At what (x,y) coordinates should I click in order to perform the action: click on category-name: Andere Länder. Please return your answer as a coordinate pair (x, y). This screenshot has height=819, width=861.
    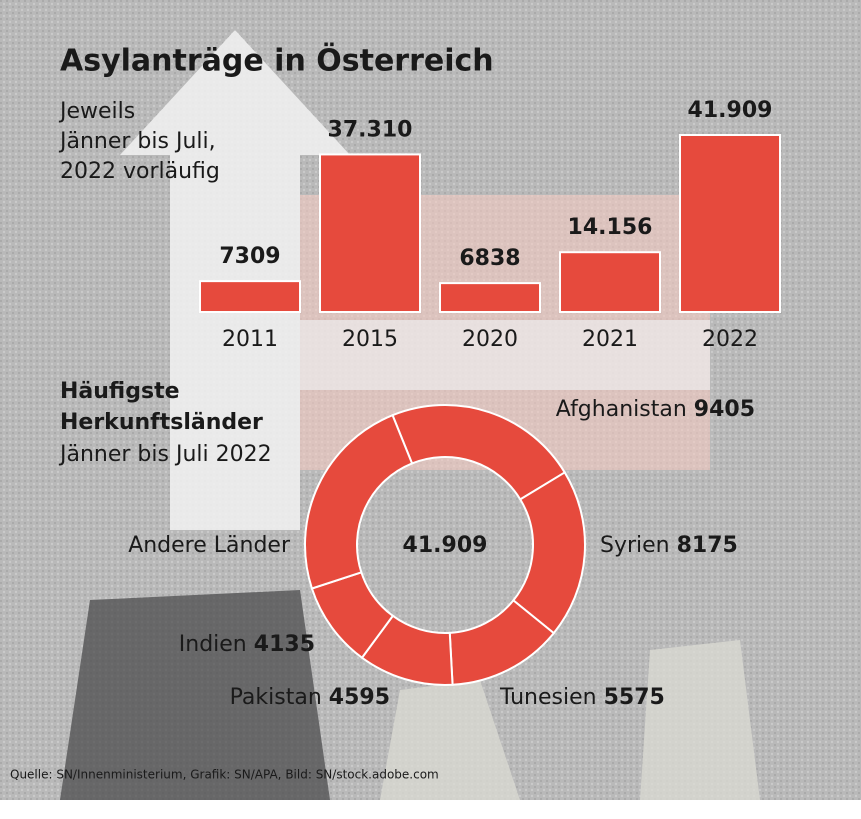
    Looking at the image, I should click on (209, 545).